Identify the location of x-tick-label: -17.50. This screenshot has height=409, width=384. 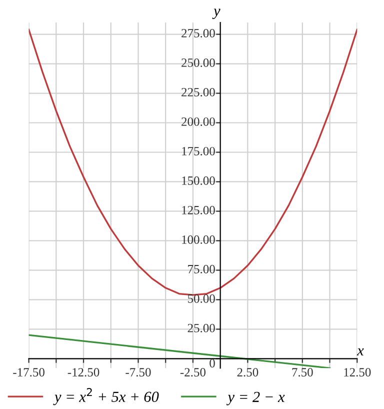
(28, 372).